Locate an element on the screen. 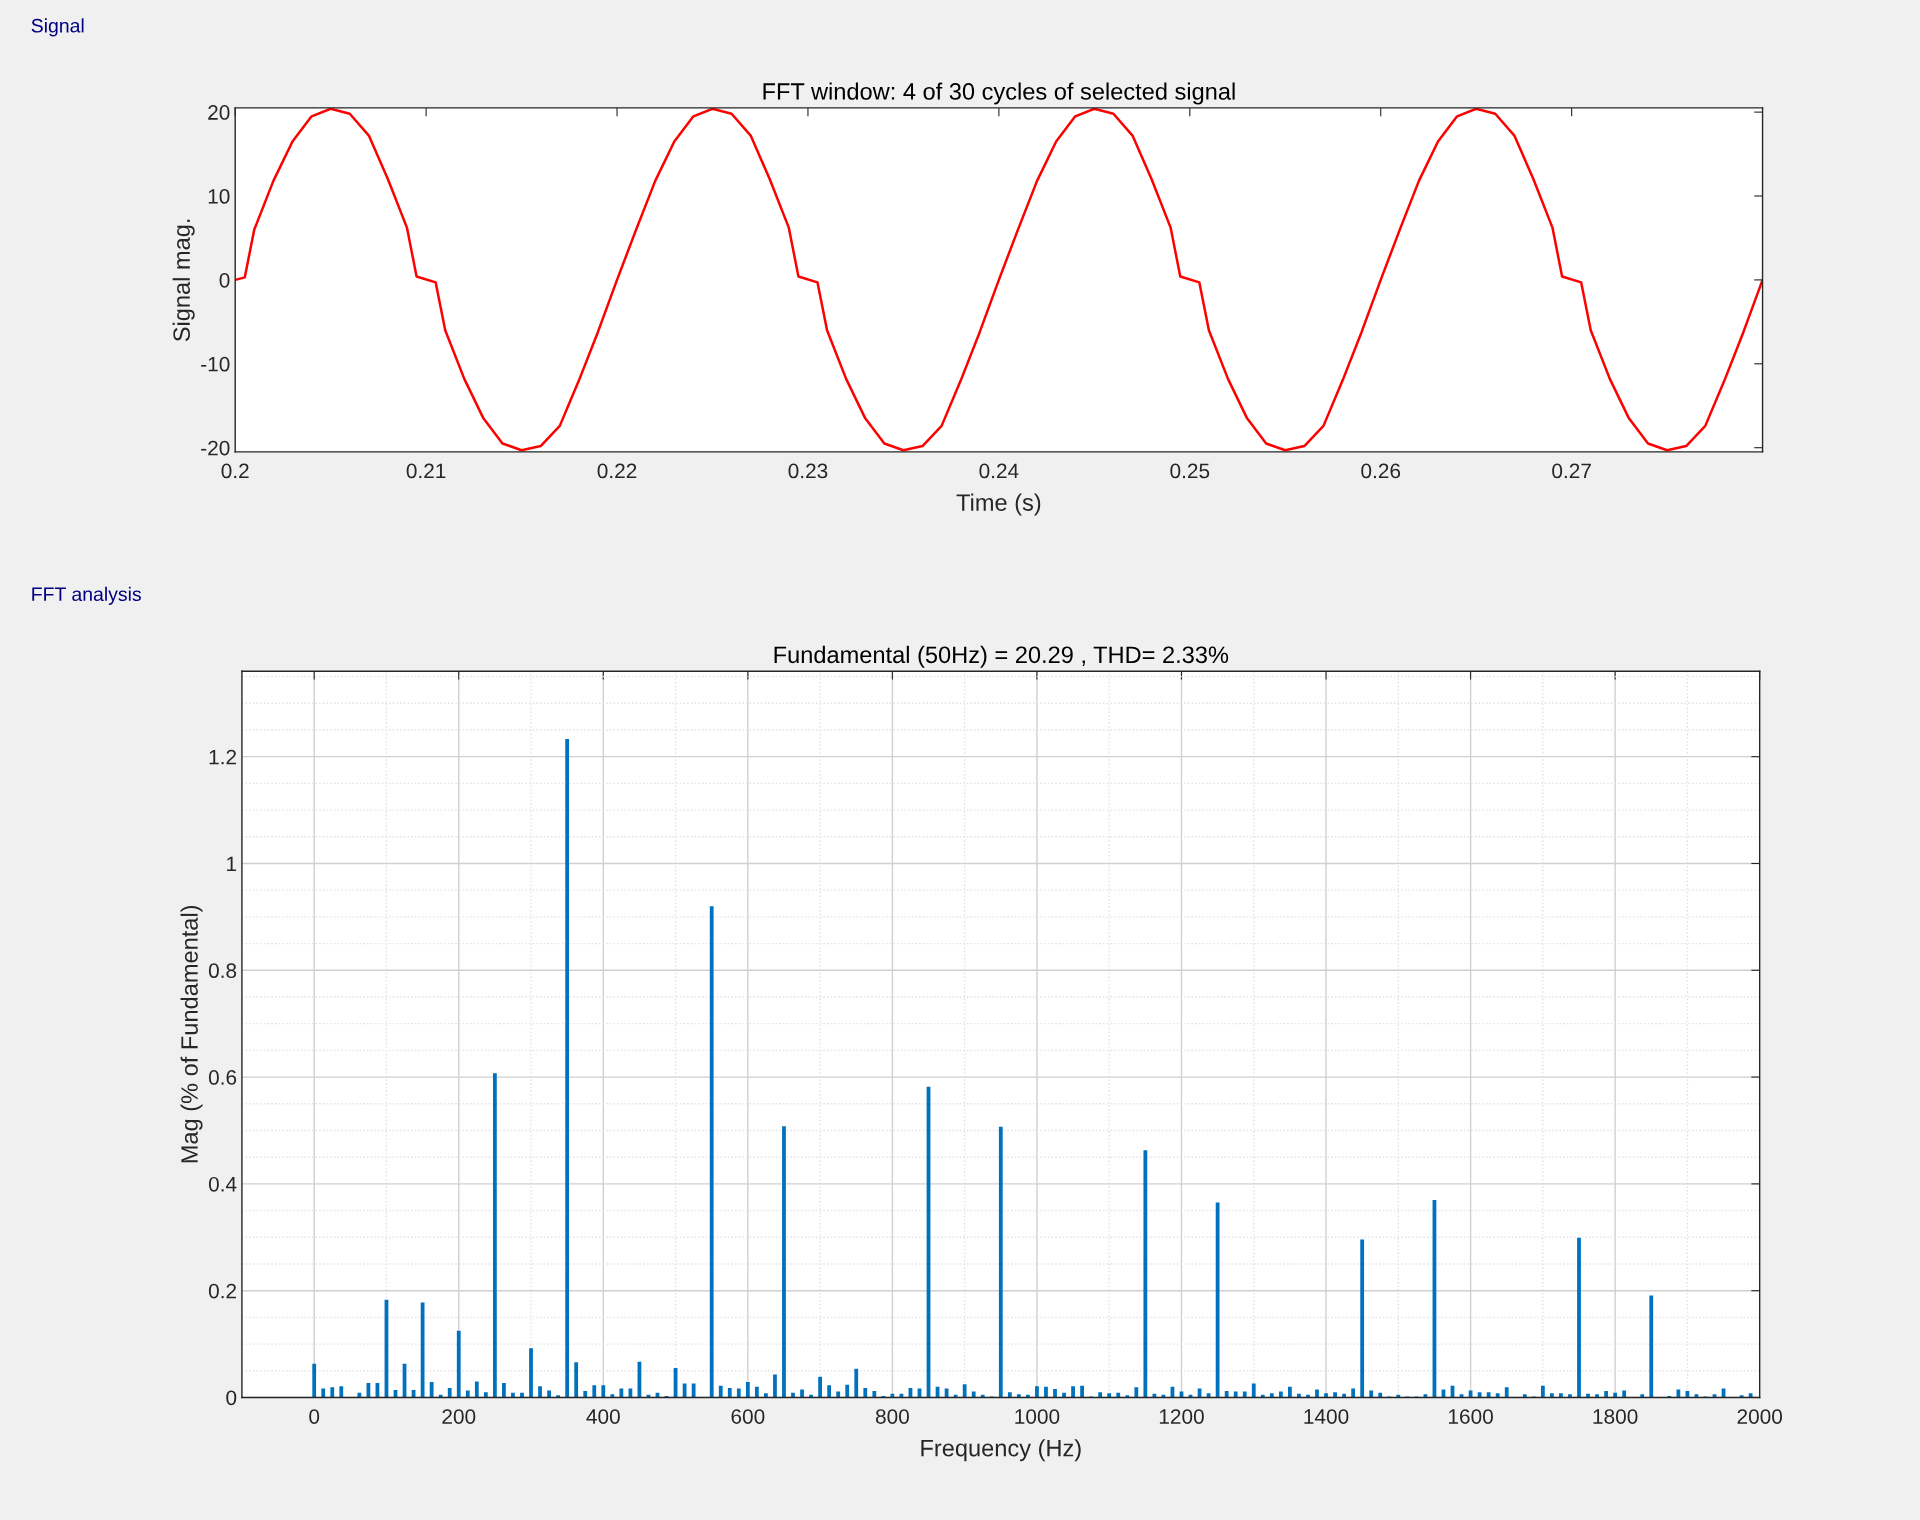 The height and width of the screenshot is (1520, 1920). text: Signal is located at coordinates (57, 27).